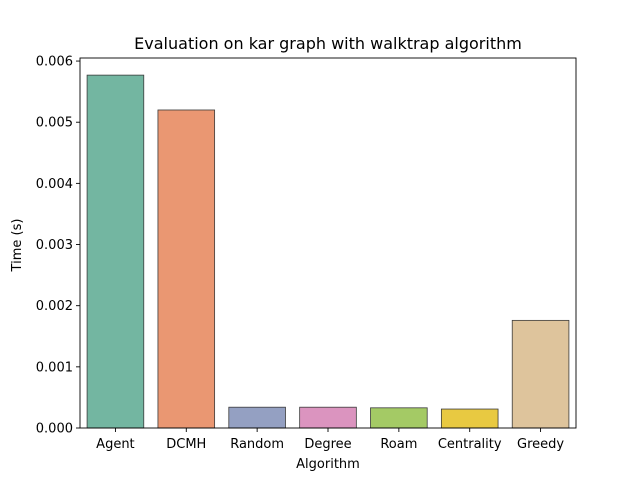 Image resolution: width=640 pixels, height=480 pixels. I want to click on x-tick-label: Random, so click(257, 444).